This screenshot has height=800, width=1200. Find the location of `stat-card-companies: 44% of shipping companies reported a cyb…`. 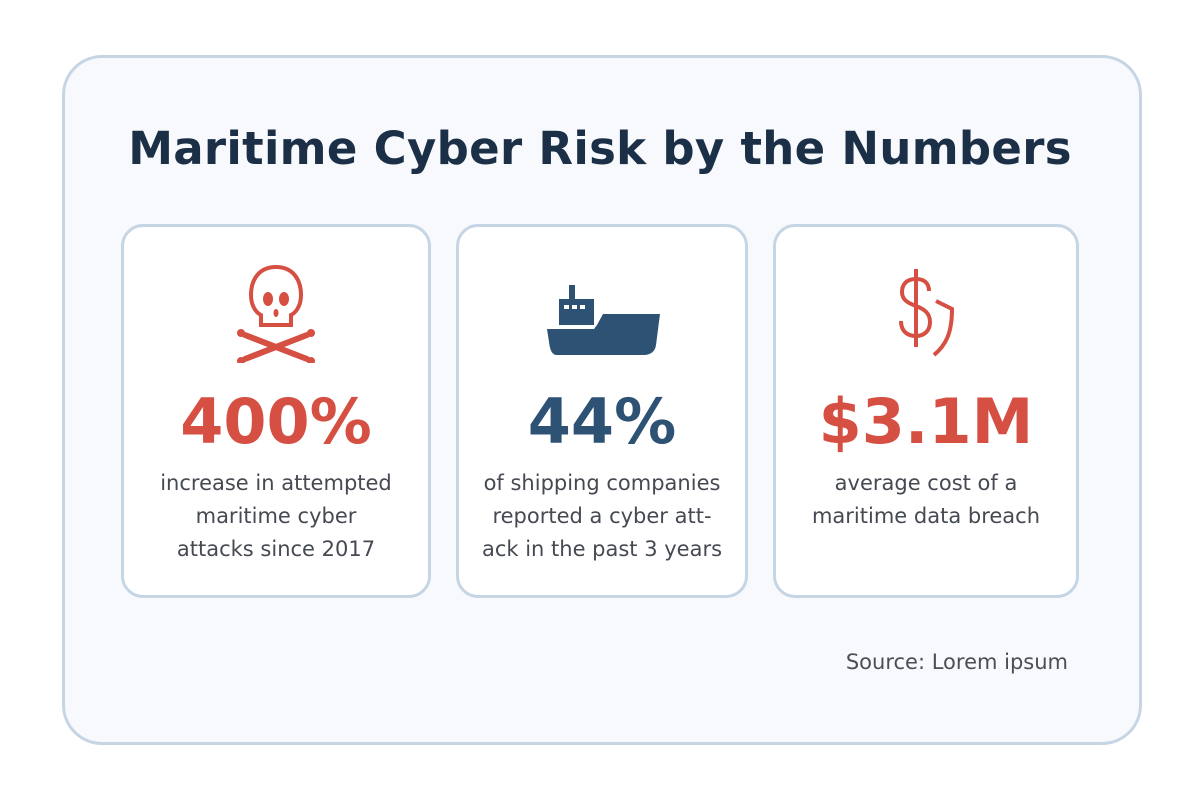

stat-card-companies: 44% of shipping companies reported a cyb… is located at coordinates (602, 411).